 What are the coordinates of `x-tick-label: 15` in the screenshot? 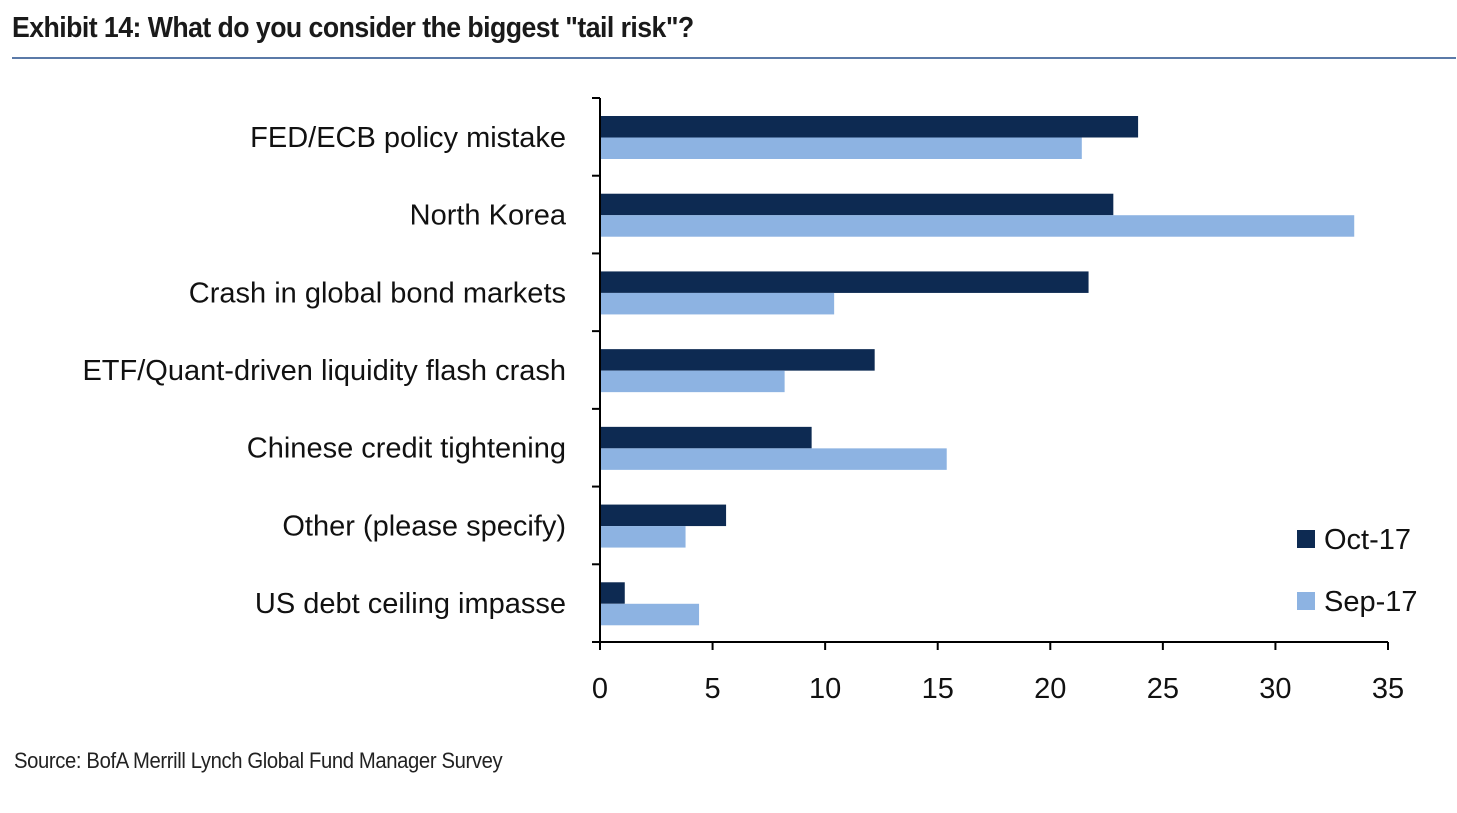 It's located at (938, 689).